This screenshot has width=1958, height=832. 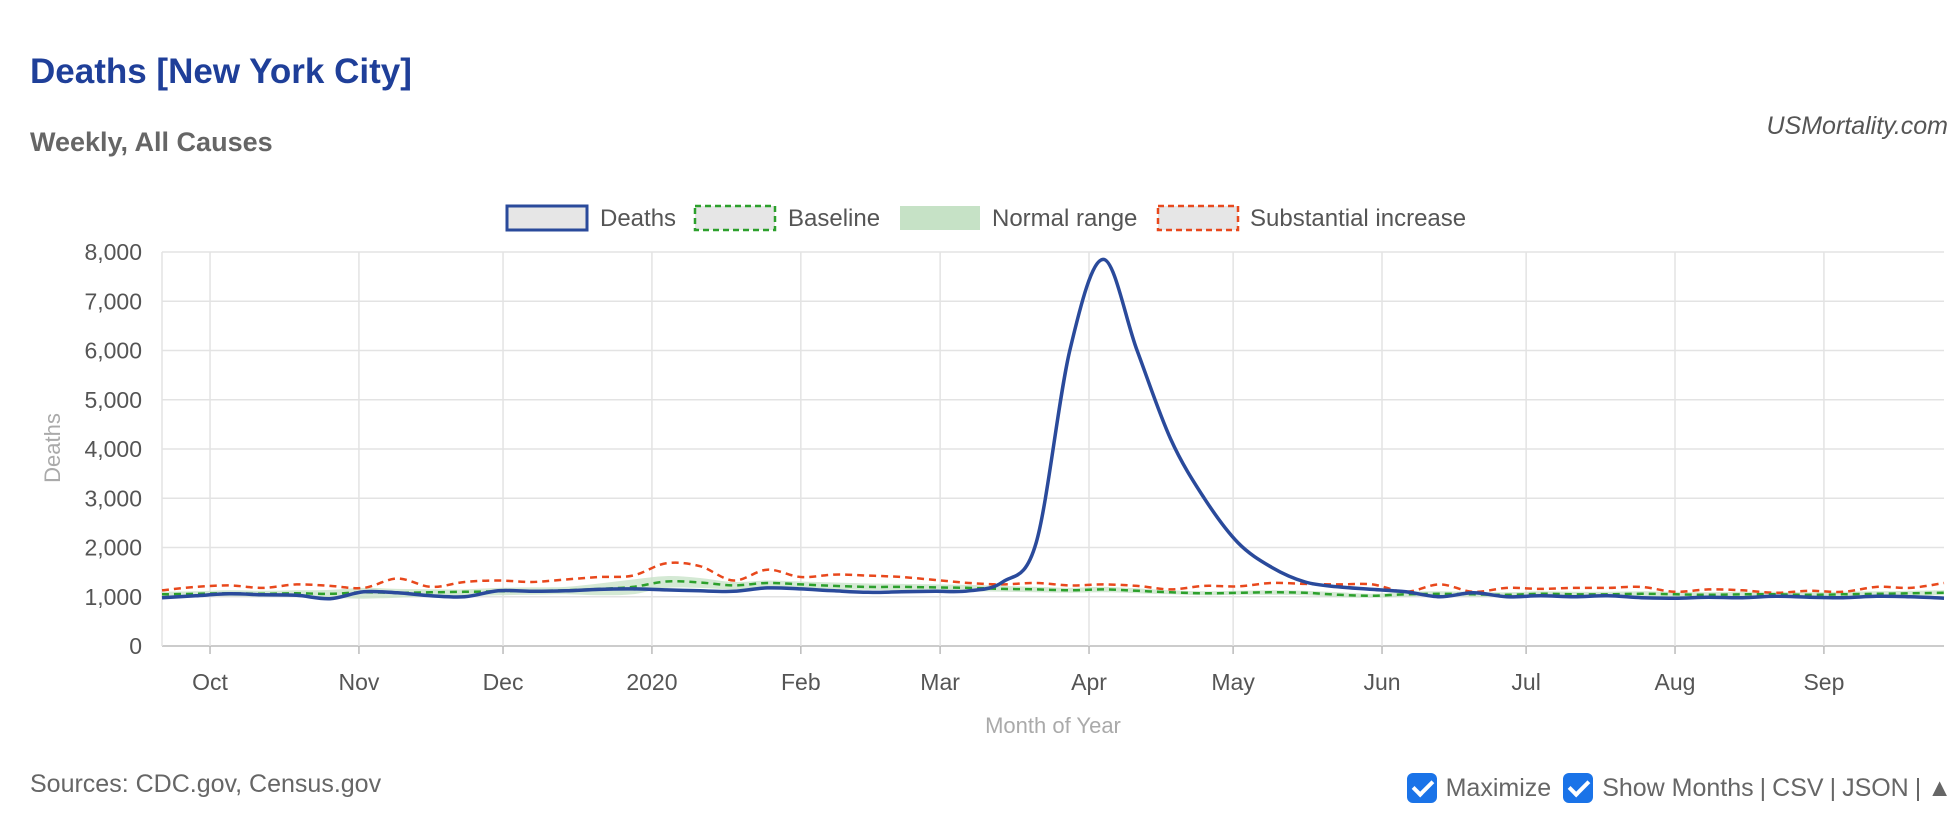 I want to click on x-tick-label: May, so click(x=1233, y=682).